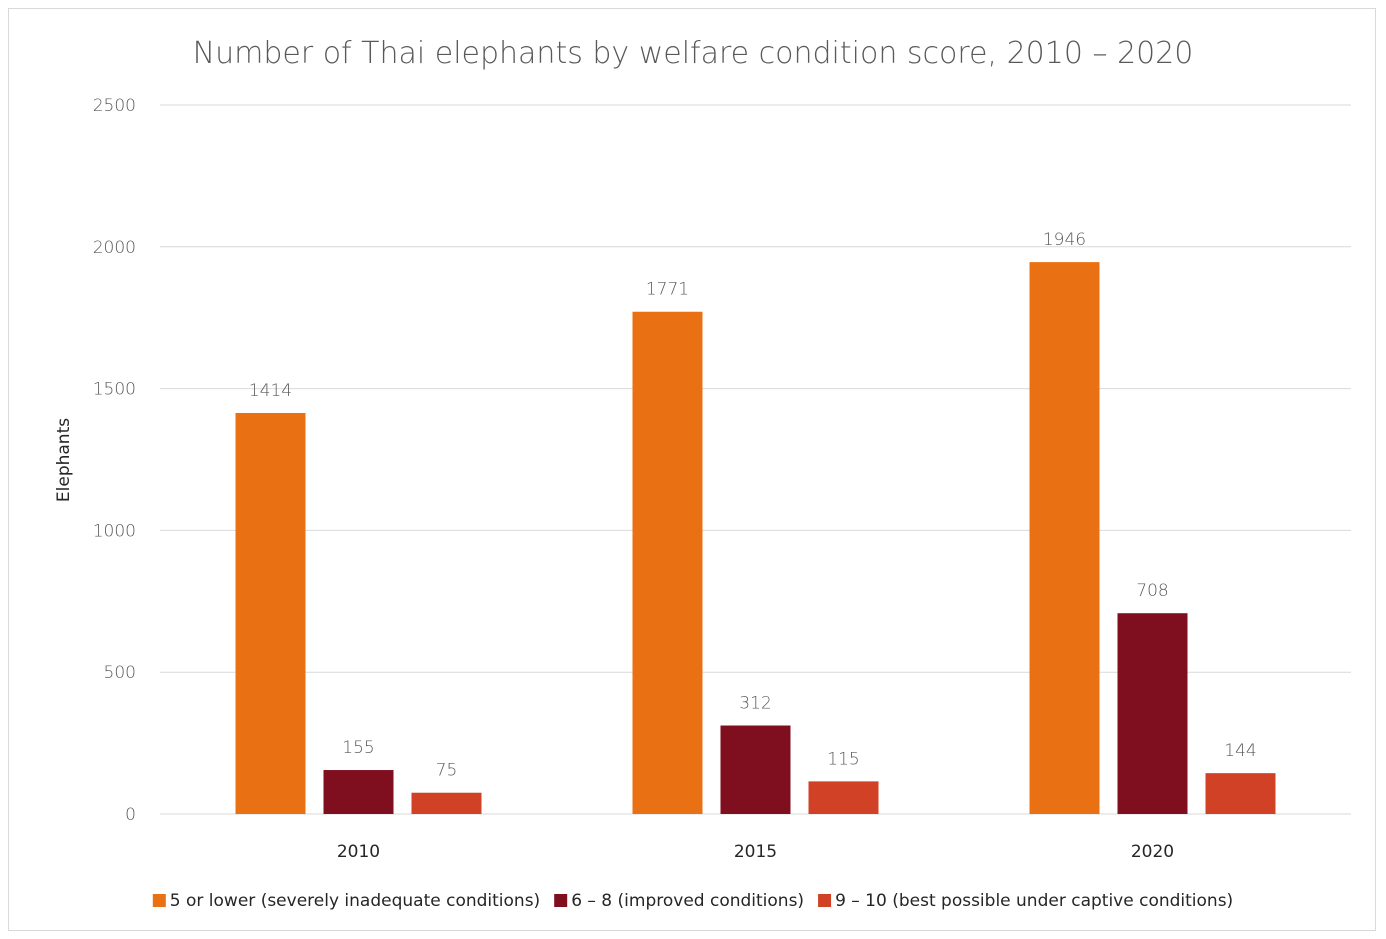 This screenshot has width=1386, height=939. I want to click on data-label: 708, so click(1152, 591).